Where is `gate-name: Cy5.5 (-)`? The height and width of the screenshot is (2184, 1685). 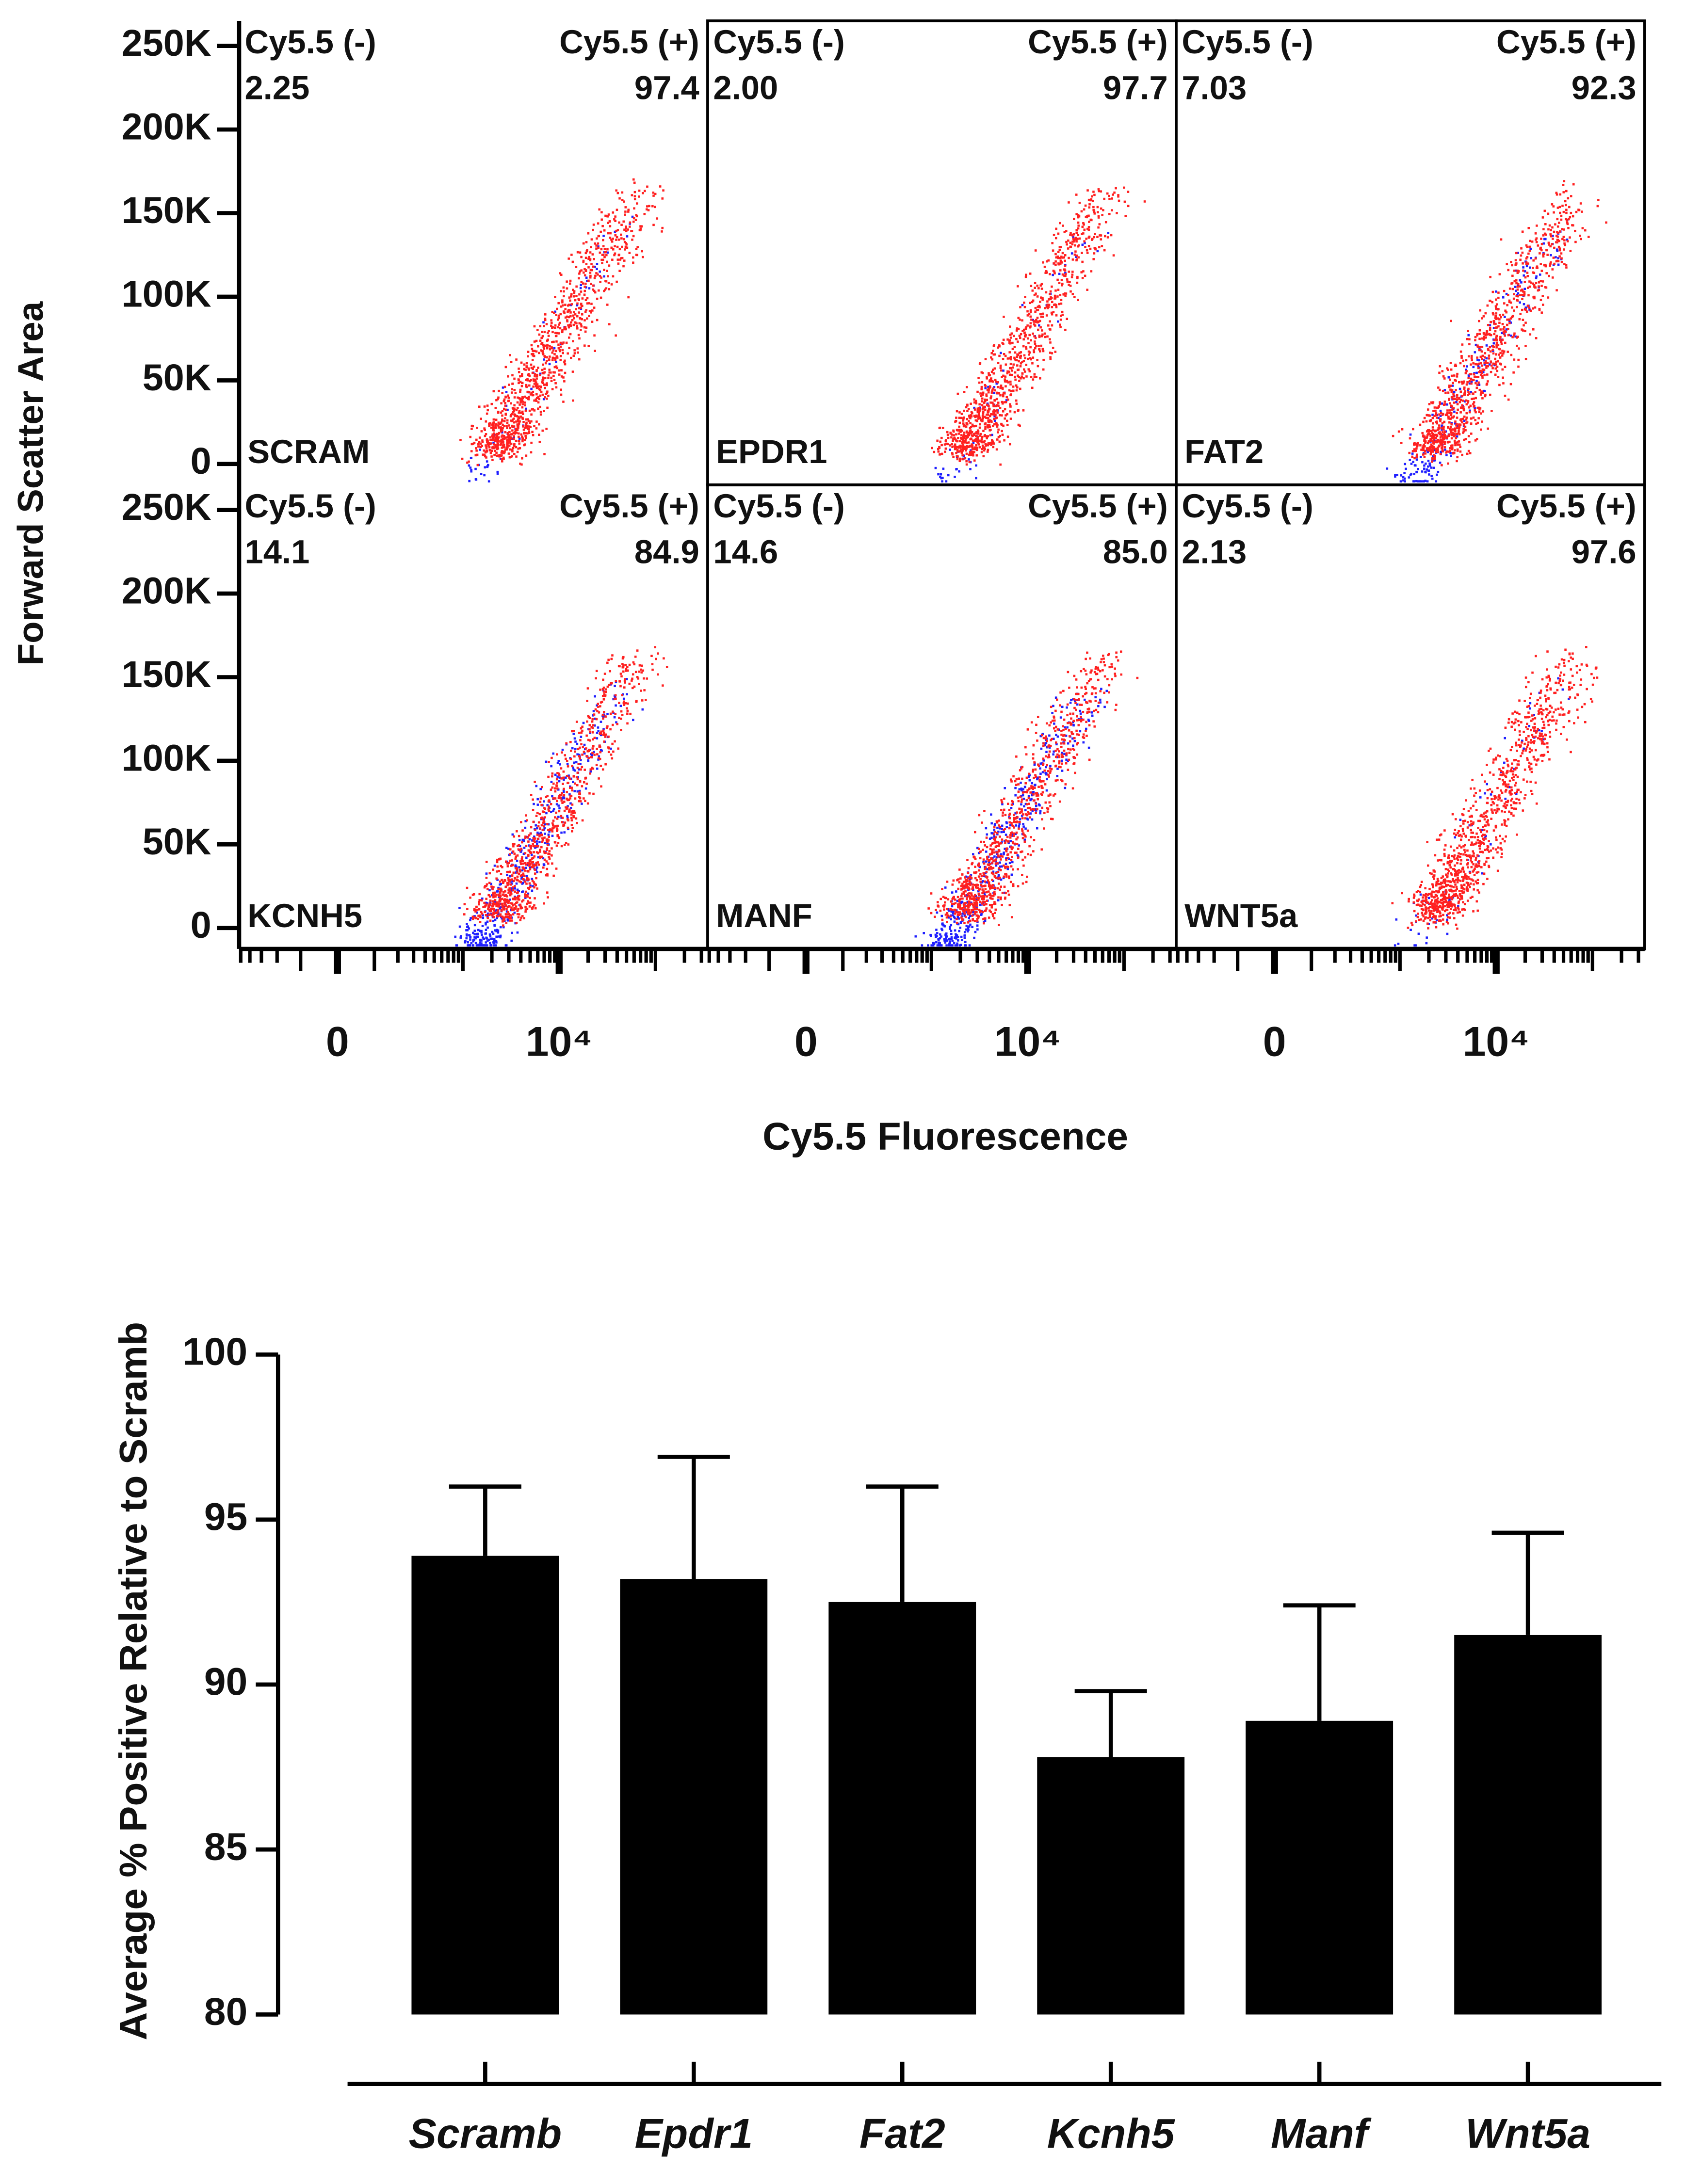 gate-name: Cy5.5 (-) is located at coordinates (1247, 42).